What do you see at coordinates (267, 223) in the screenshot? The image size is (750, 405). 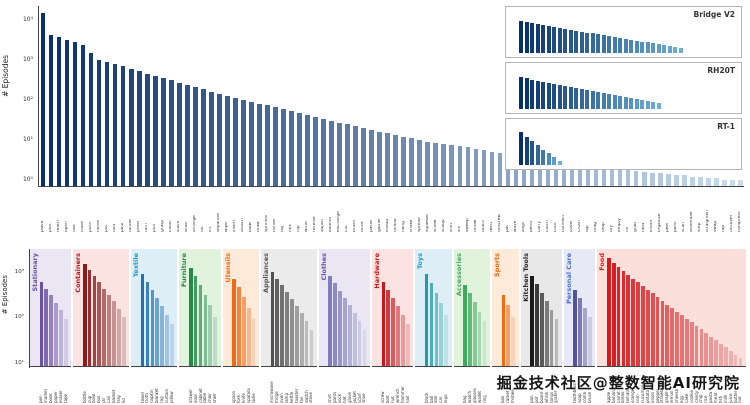 I see `skill-label: sprinkle` at bounding box center [267, 223].